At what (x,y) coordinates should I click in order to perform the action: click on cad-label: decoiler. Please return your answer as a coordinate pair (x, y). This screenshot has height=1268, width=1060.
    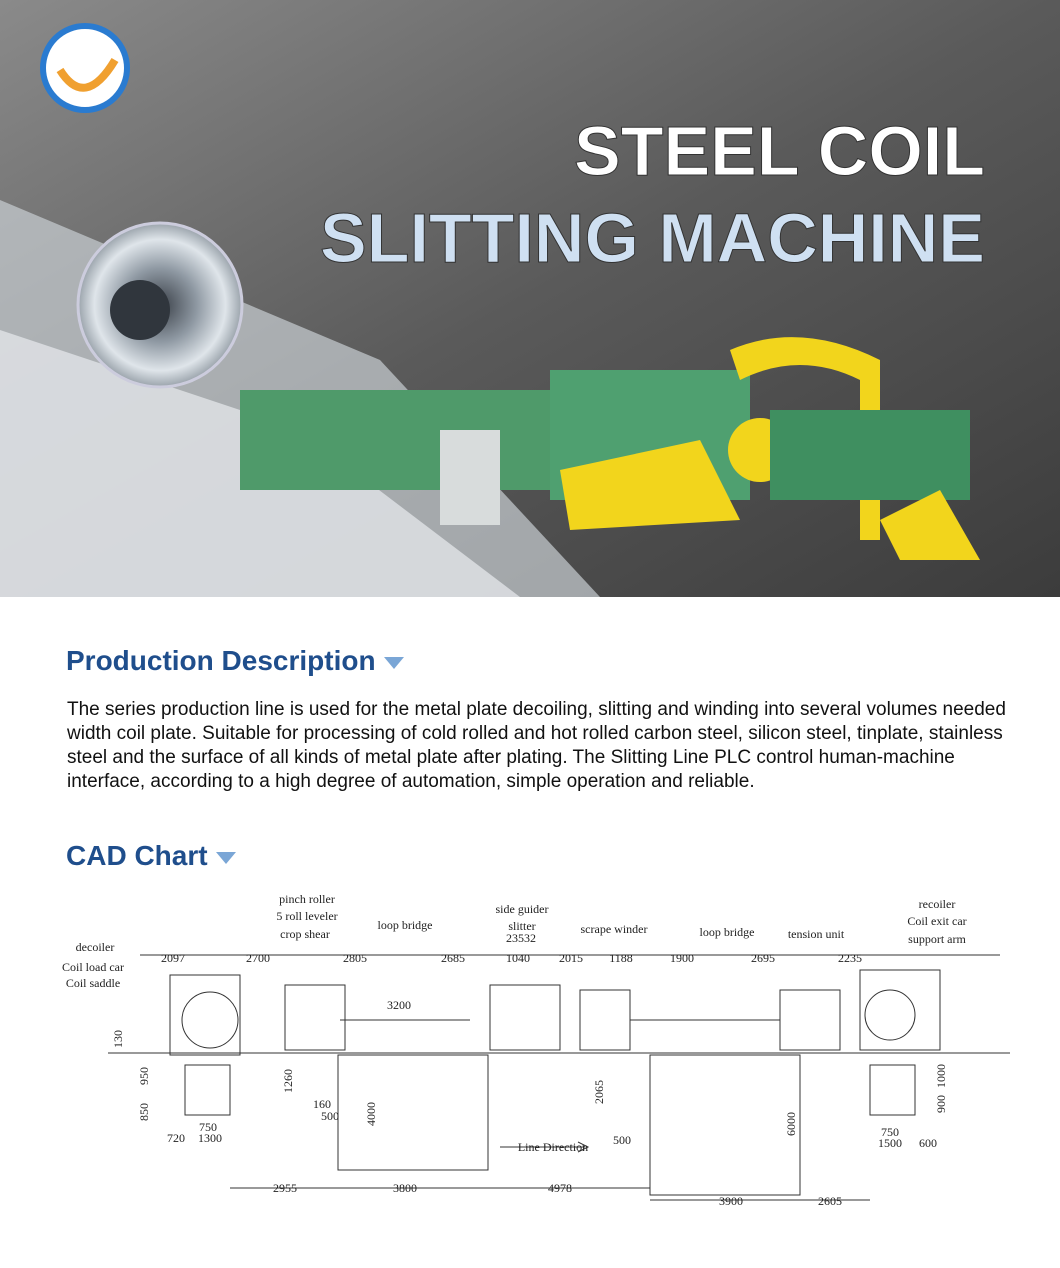
    Looking at the image, I should click on (95, 947).